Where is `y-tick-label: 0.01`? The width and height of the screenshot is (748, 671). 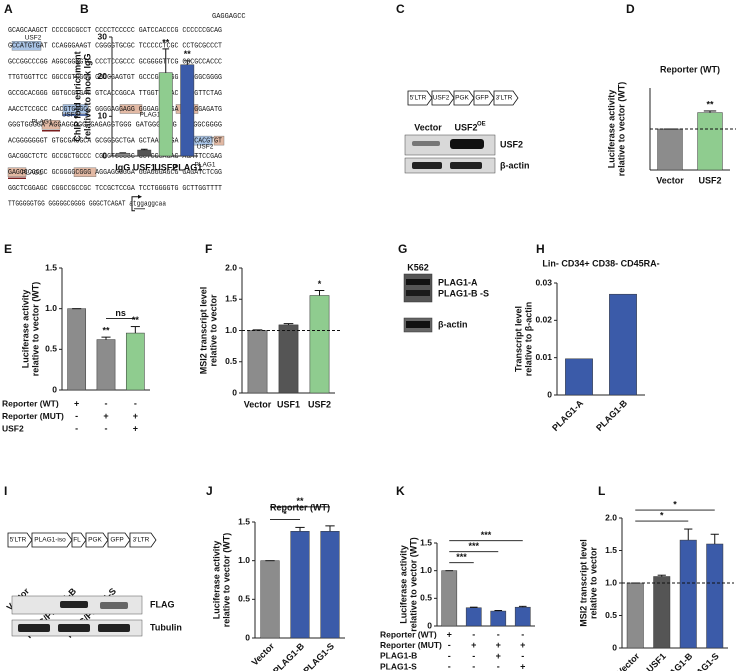 y-tick-label: 0.01 is located at coordinates (543, 357).